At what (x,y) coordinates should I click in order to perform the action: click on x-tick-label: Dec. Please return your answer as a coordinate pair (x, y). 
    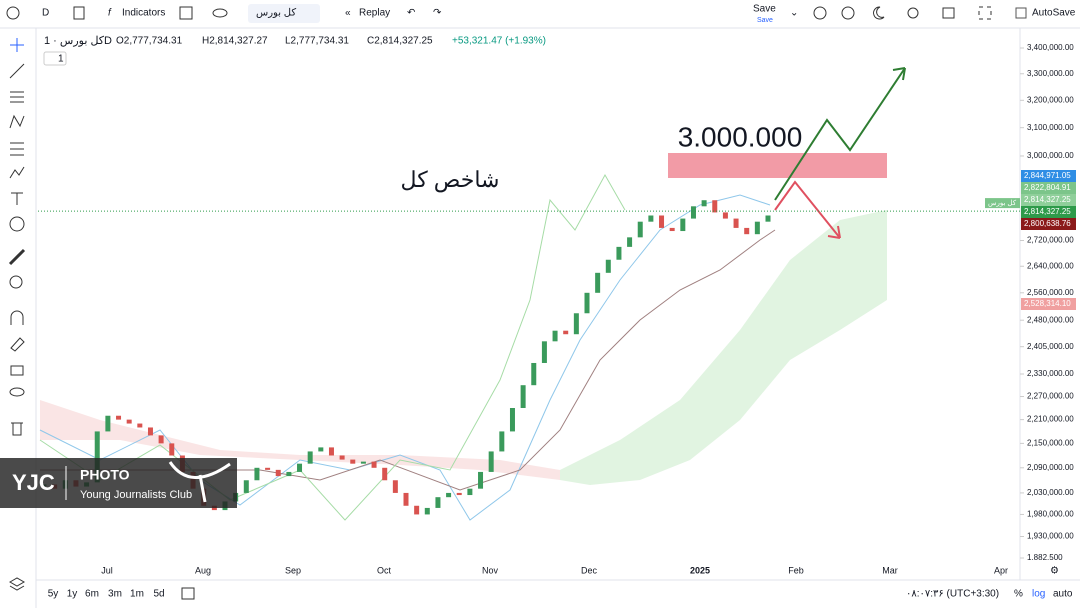
    Looking at the image, I should click on (589, 570).